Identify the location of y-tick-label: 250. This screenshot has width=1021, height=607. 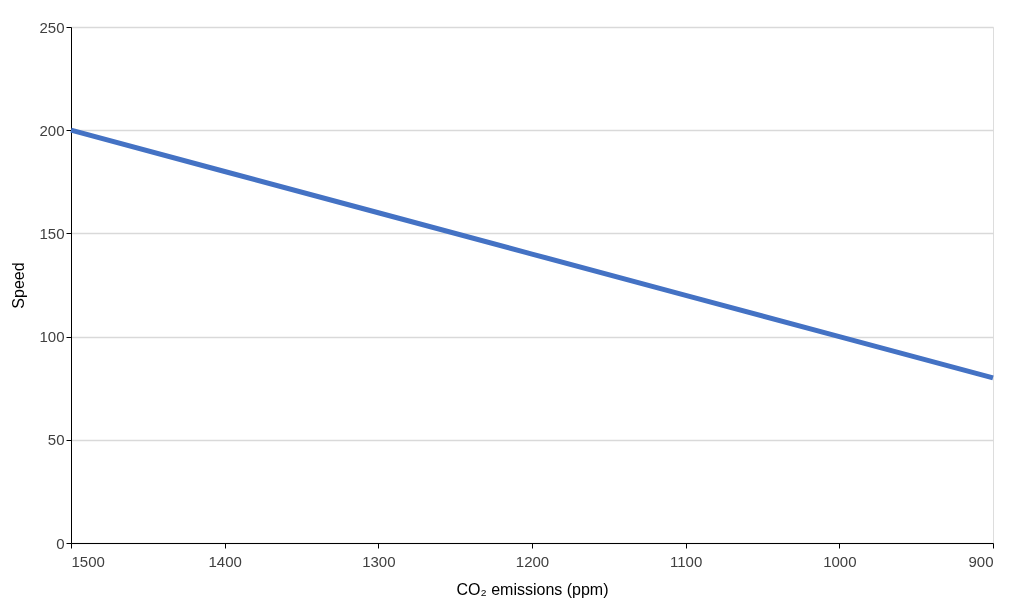
(52, 27).